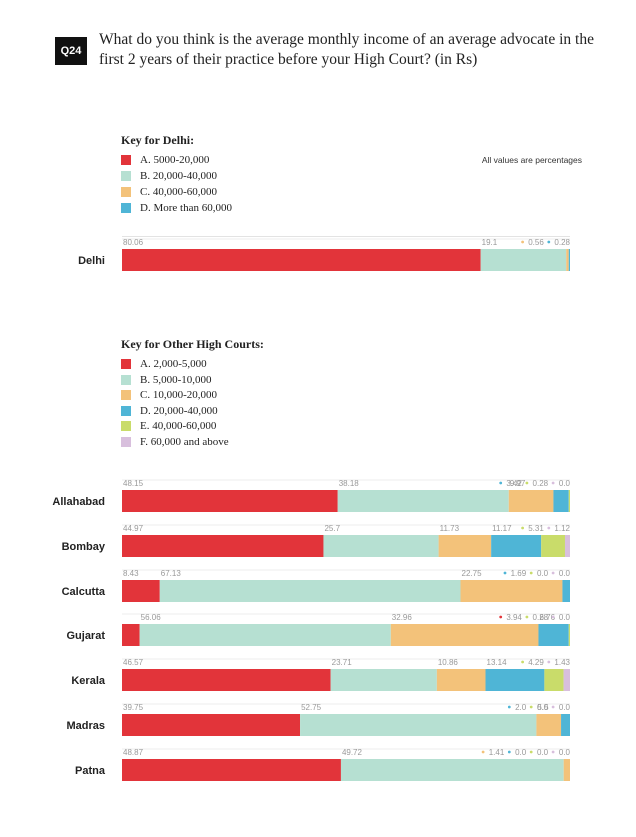  What do you see at coordinates (173, 364) in the screenshot?
I see `other-key-label: A. 2,000-5,000` at bounding box center [173, 364].